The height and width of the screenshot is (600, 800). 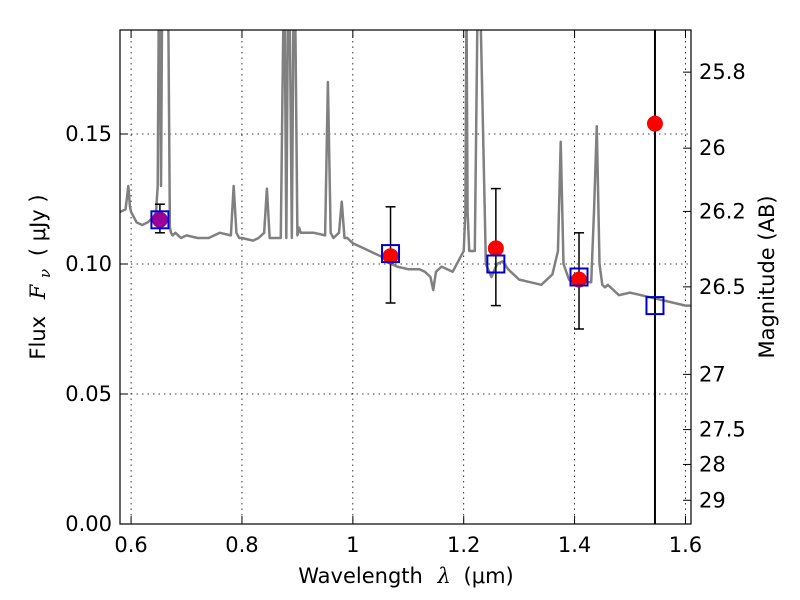 I want to click on right-tick-label: 27, so click(x=712, y=374).